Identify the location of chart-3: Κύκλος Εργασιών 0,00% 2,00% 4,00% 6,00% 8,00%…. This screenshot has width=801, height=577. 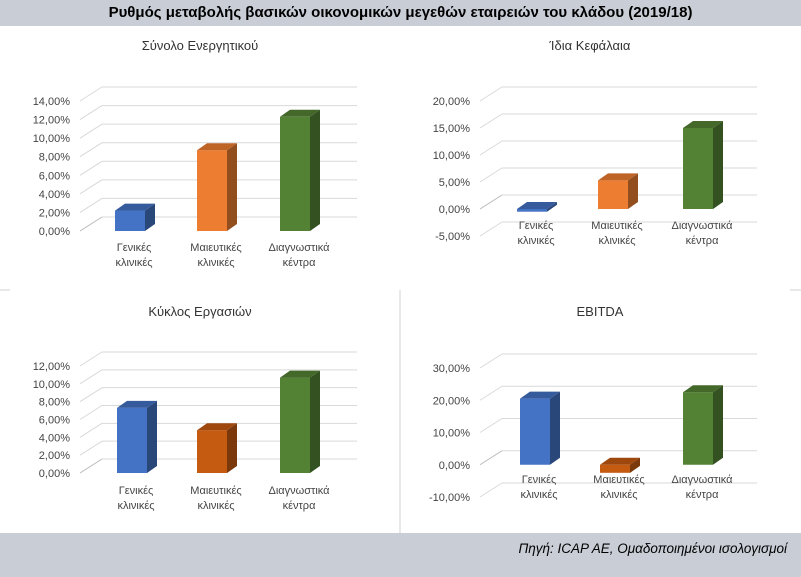
(195, 408).